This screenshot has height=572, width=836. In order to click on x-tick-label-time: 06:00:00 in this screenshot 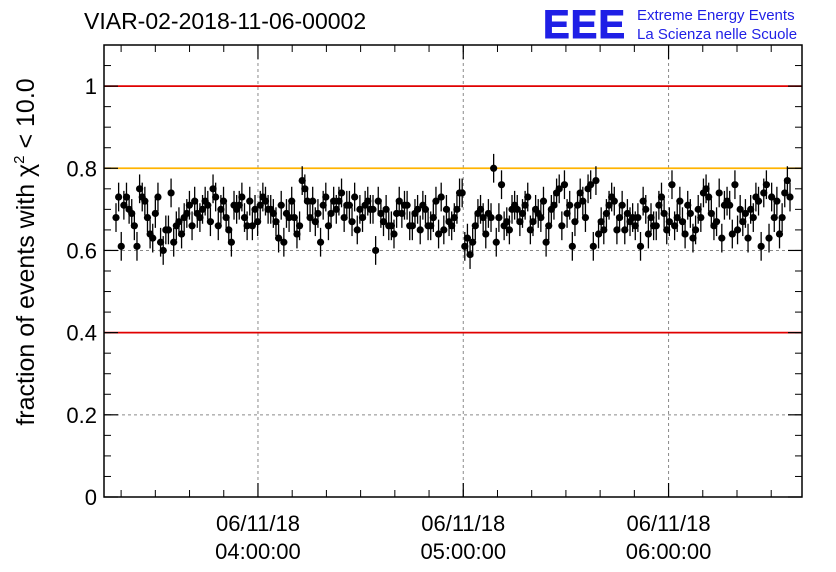, I will do `click(669, 551)`.